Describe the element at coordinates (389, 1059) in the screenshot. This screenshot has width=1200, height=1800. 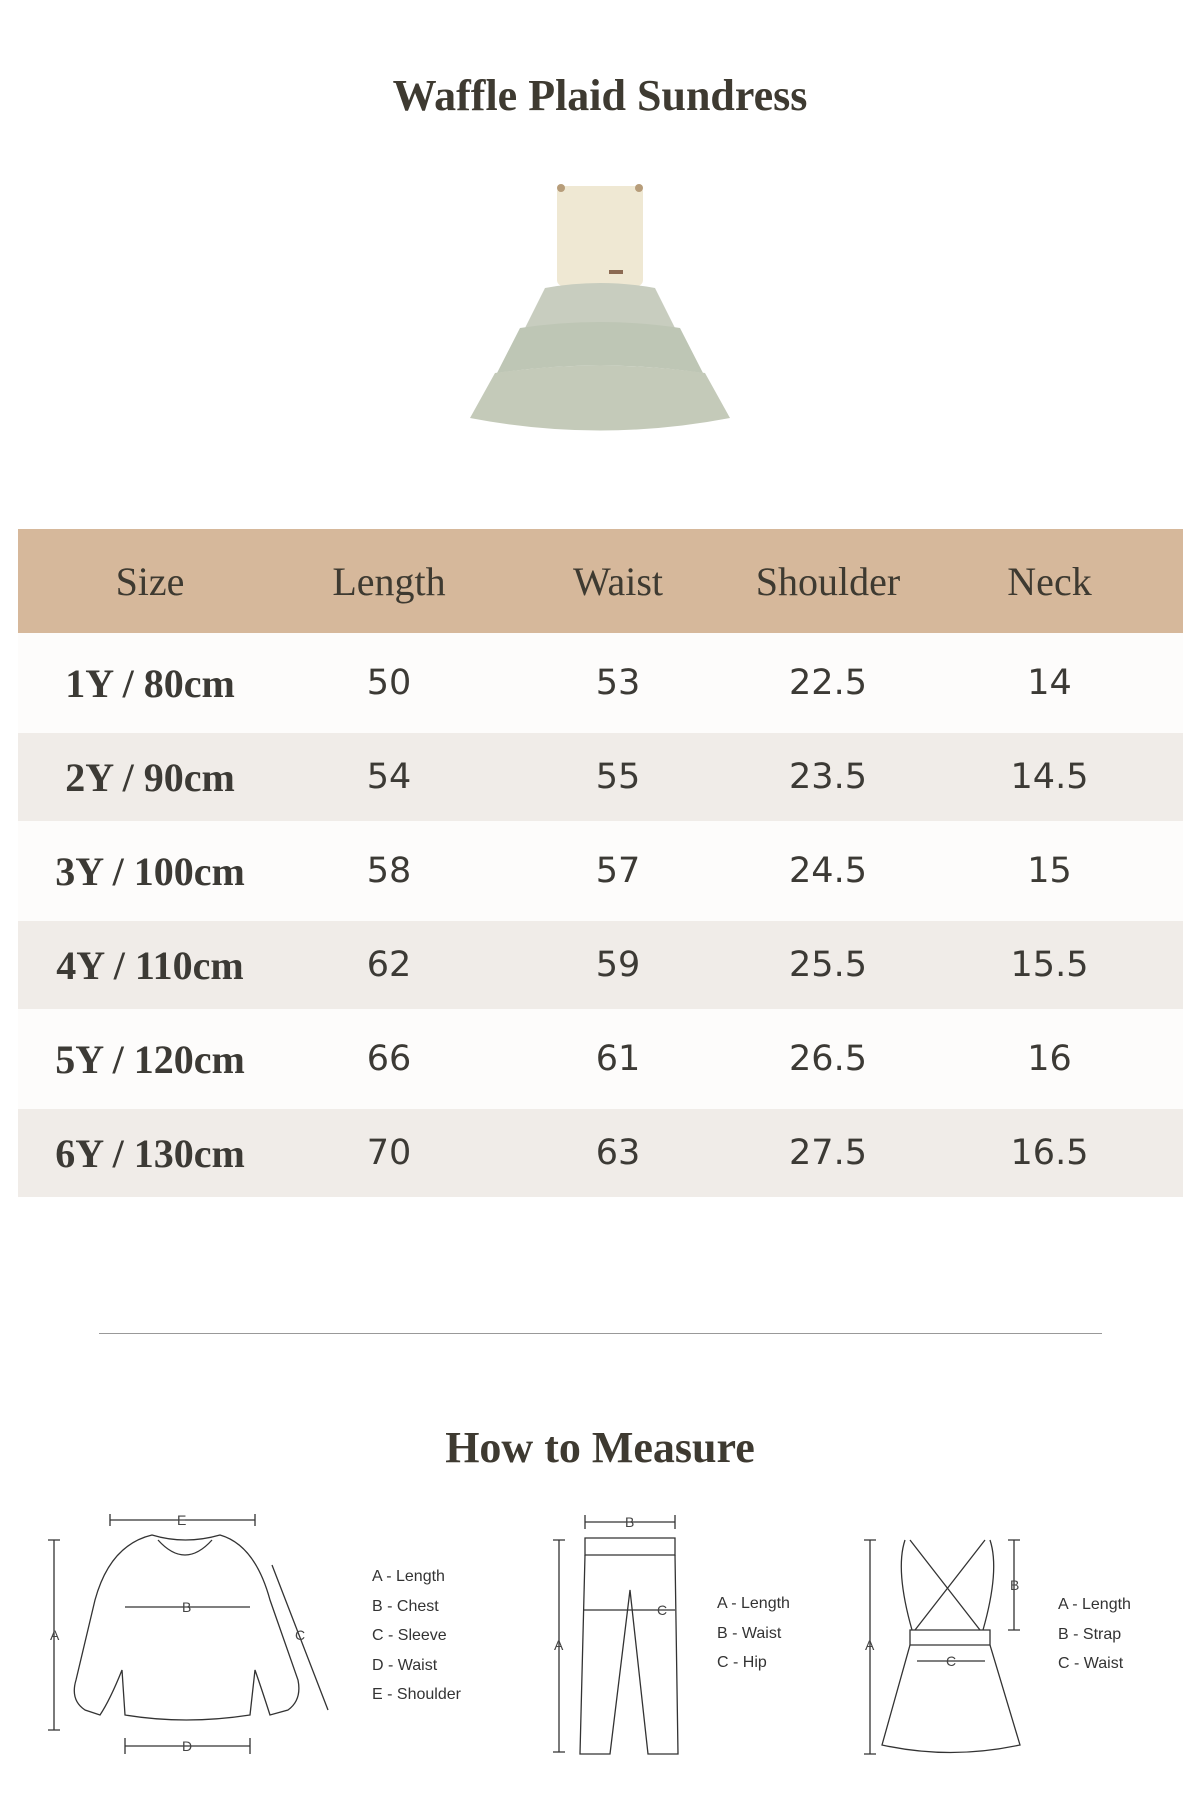
I see `cell-length: 66` at that location.